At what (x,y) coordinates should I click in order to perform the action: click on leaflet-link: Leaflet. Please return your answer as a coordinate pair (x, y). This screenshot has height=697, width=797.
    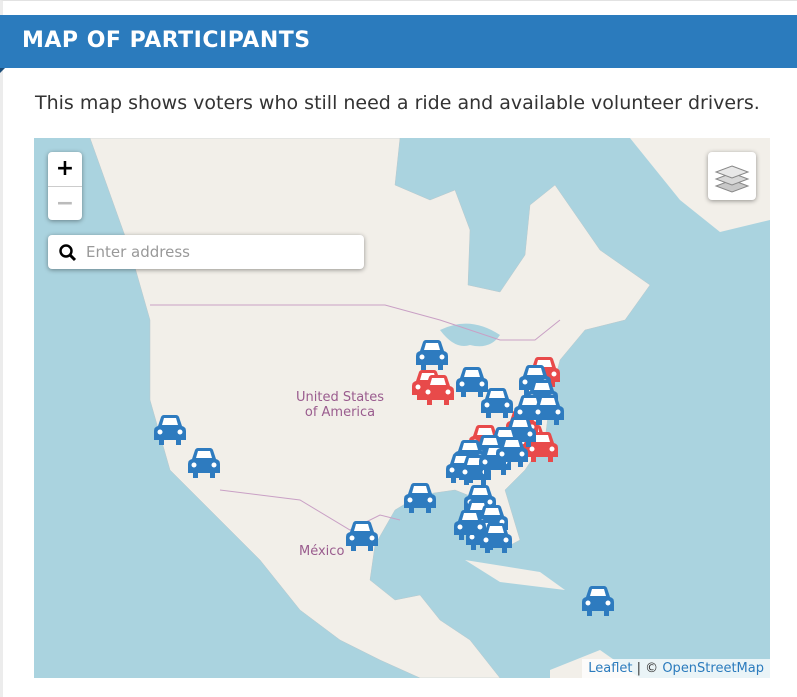
    Looking at the image, I should click on (610, 668).